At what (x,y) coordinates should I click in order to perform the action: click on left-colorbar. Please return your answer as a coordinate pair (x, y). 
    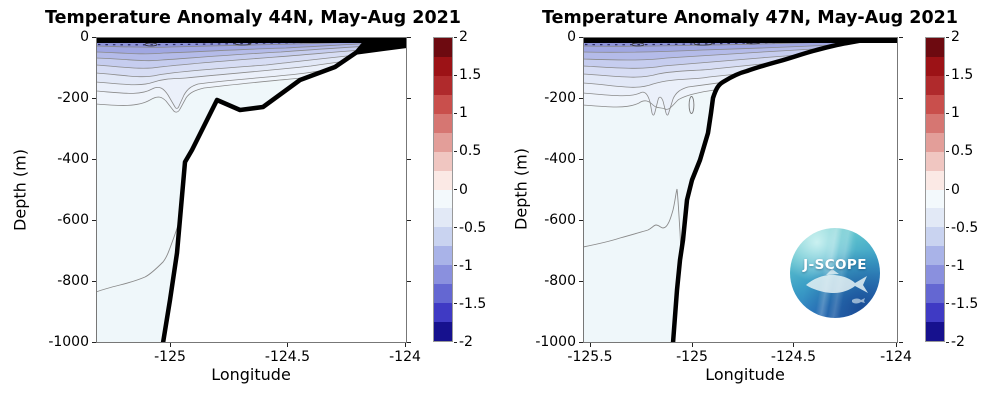
    Looking at the image, I should click on (443, 189).